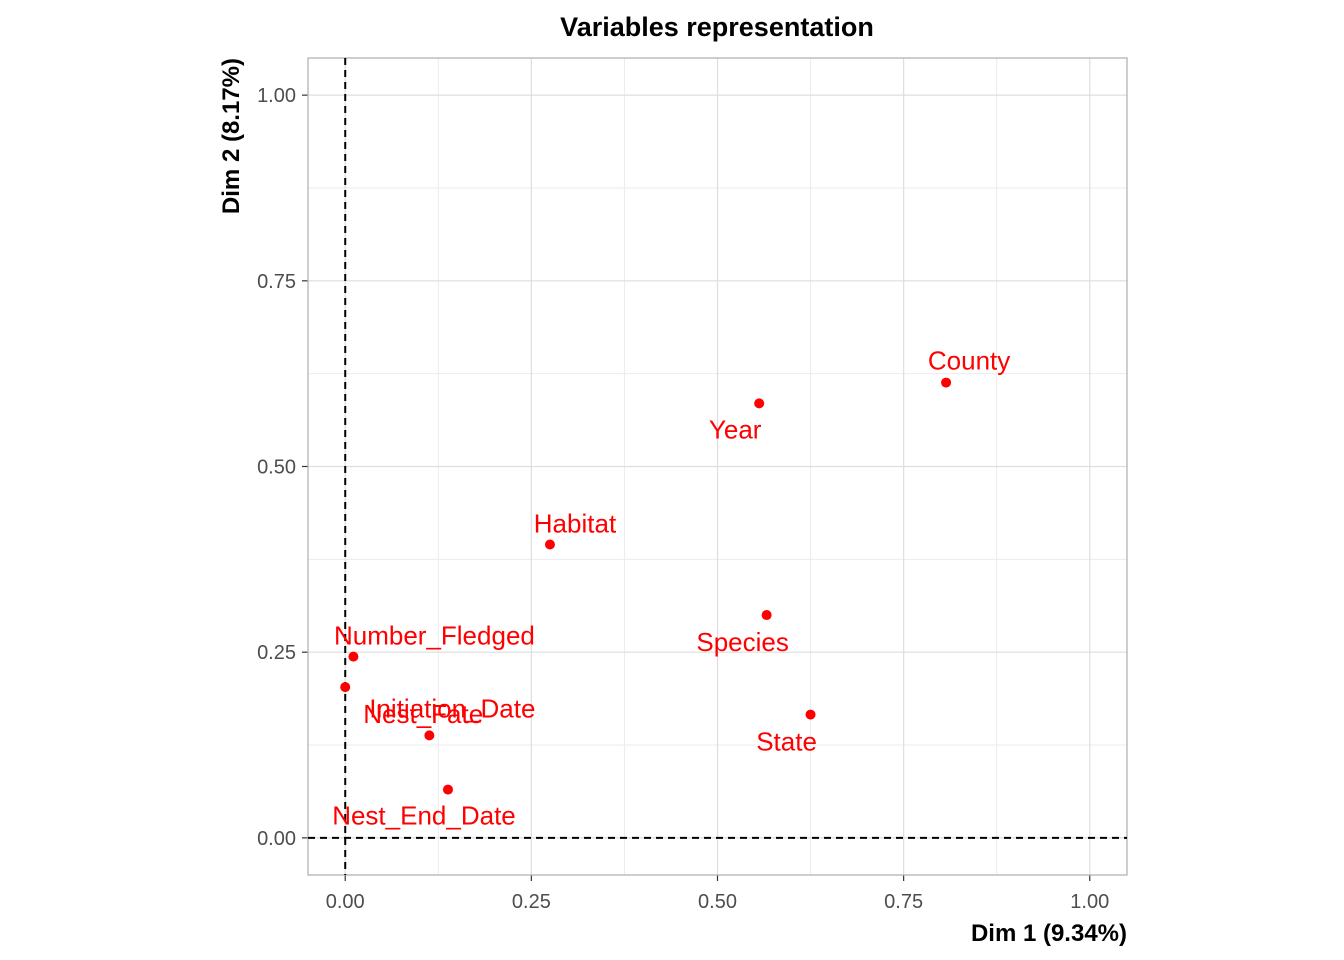  What do you see at coordinates (717, 27) in the screenshot?
I see `chart-title: Variables representation` at bounding box center [717, 27].